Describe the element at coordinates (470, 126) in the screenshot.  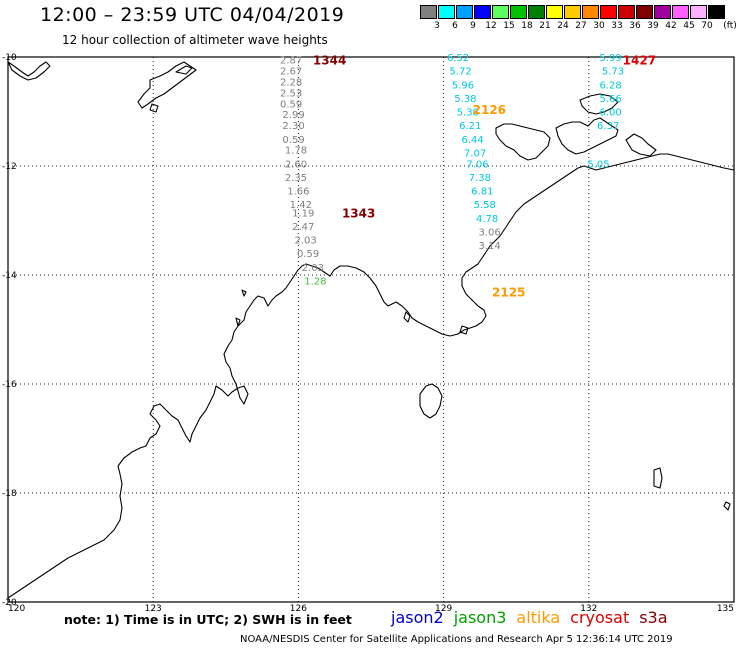
I see `wave-height-value: 6.21` at that location.